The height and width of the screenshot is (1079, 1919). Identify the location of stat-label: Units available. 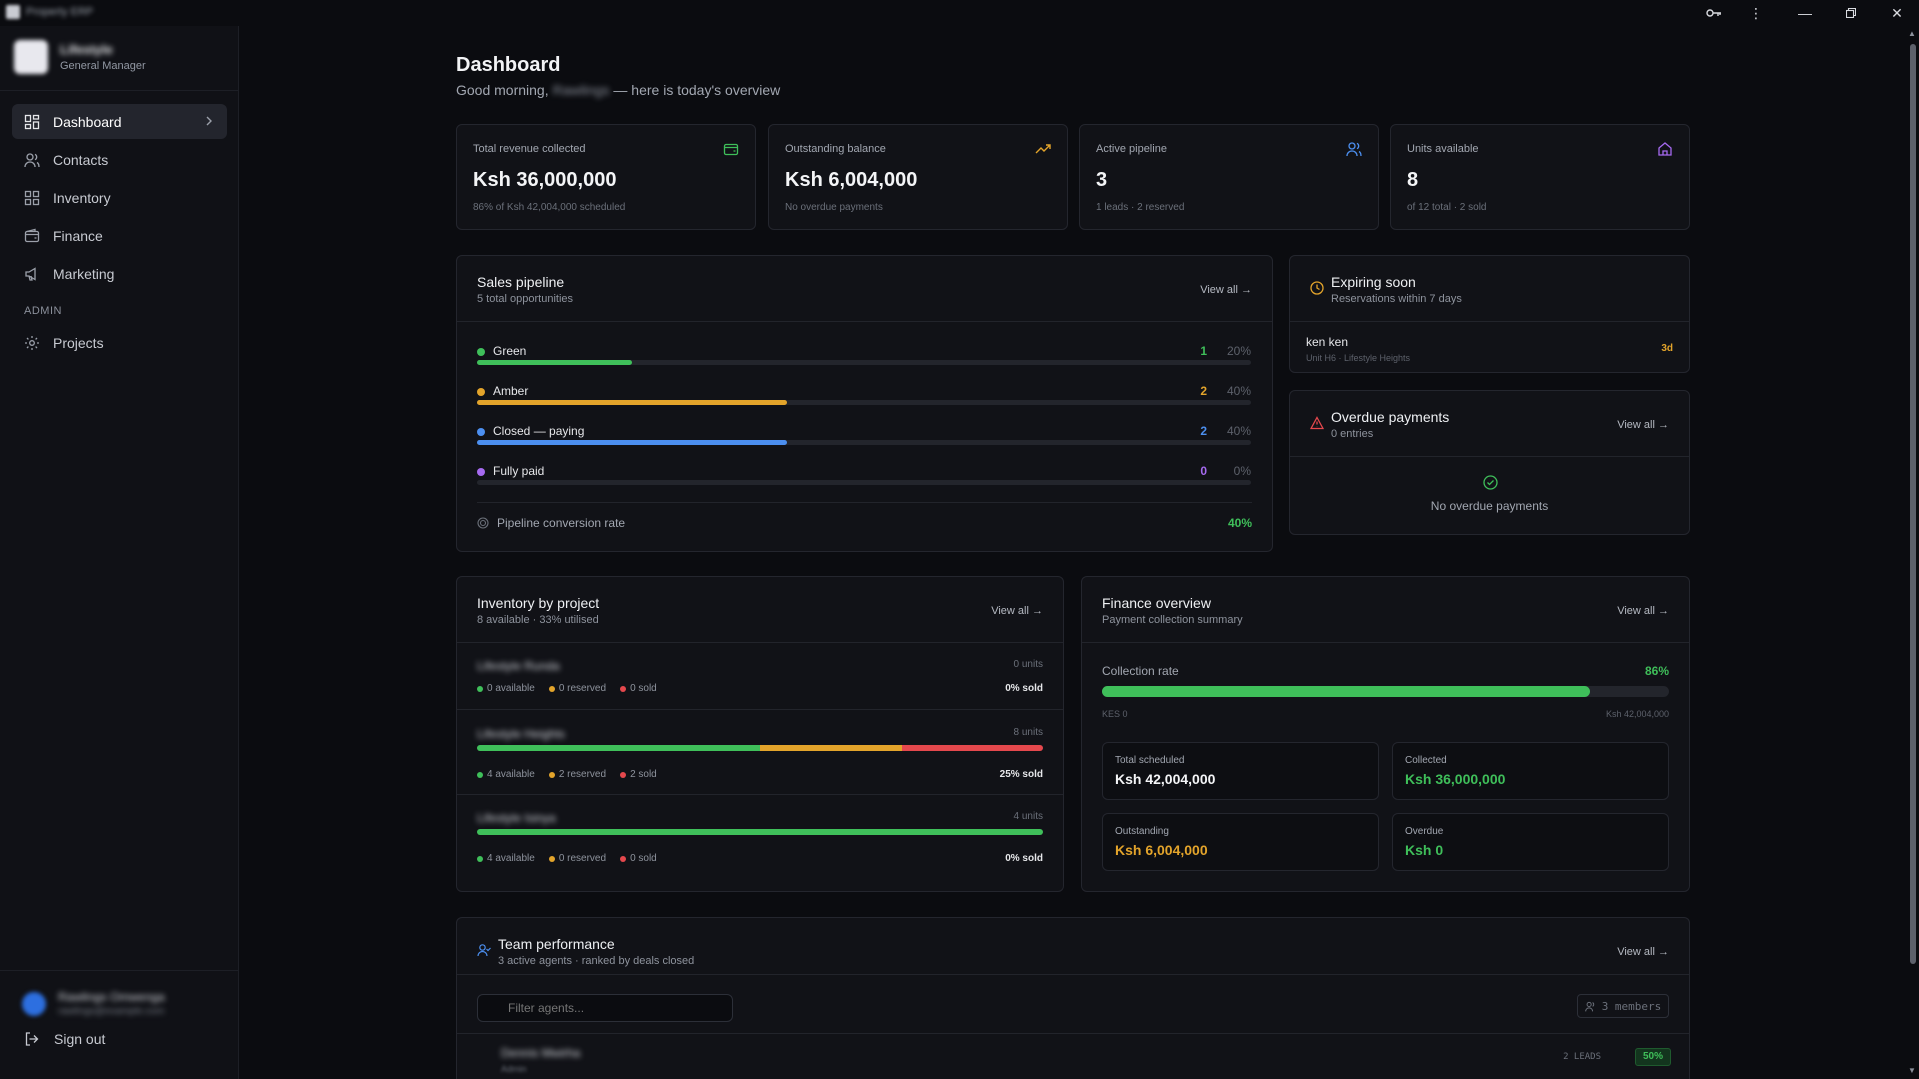
(1443, 149).